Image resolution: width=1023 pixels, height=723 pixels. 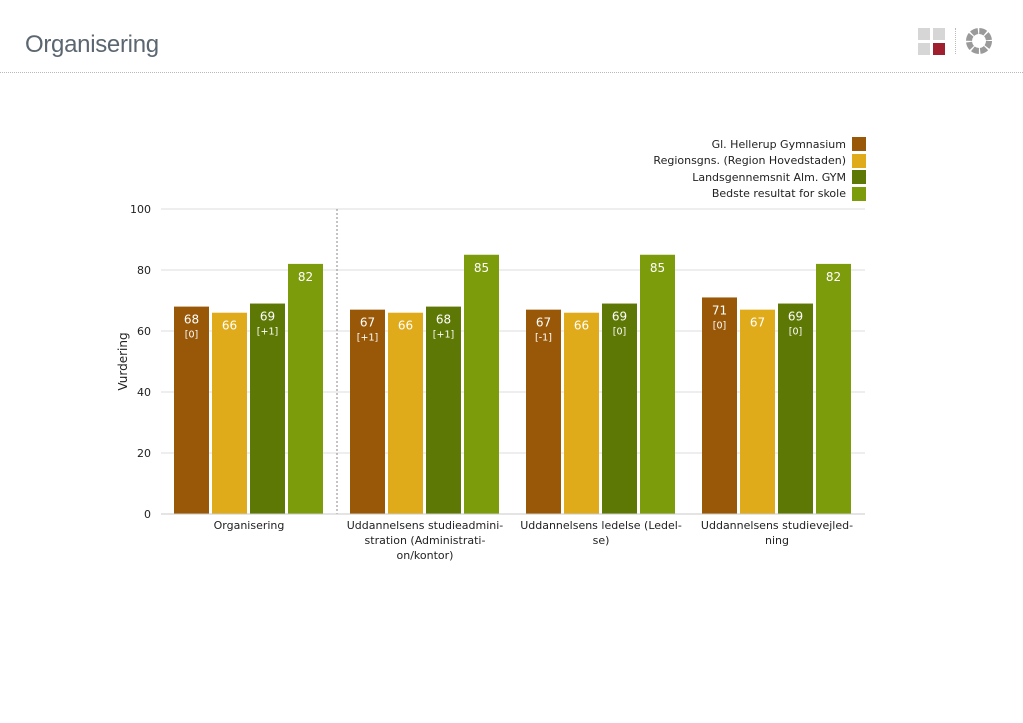 What do you see at coordinates (144, 392) in the screenshot?
I see `y-tick-label: 40` at bounding box center [144, 392].